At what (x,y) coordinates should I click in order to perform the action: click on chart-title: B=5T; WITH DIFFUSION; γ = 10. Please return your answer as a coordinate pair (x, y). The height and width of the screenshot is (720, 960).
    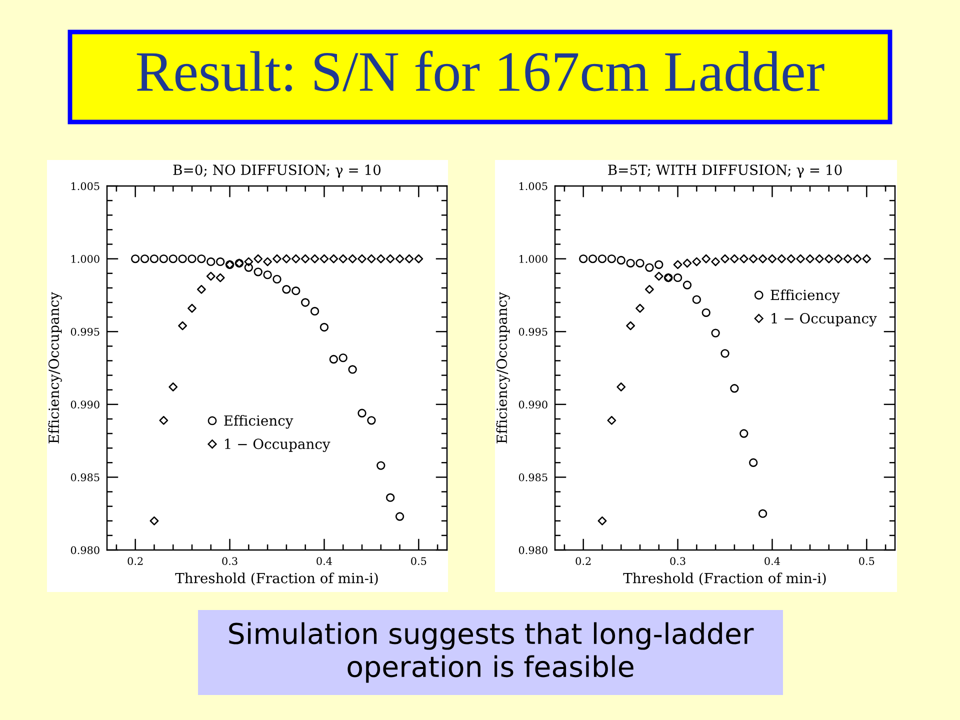
    Looking at the image, I should click on (725, 171).